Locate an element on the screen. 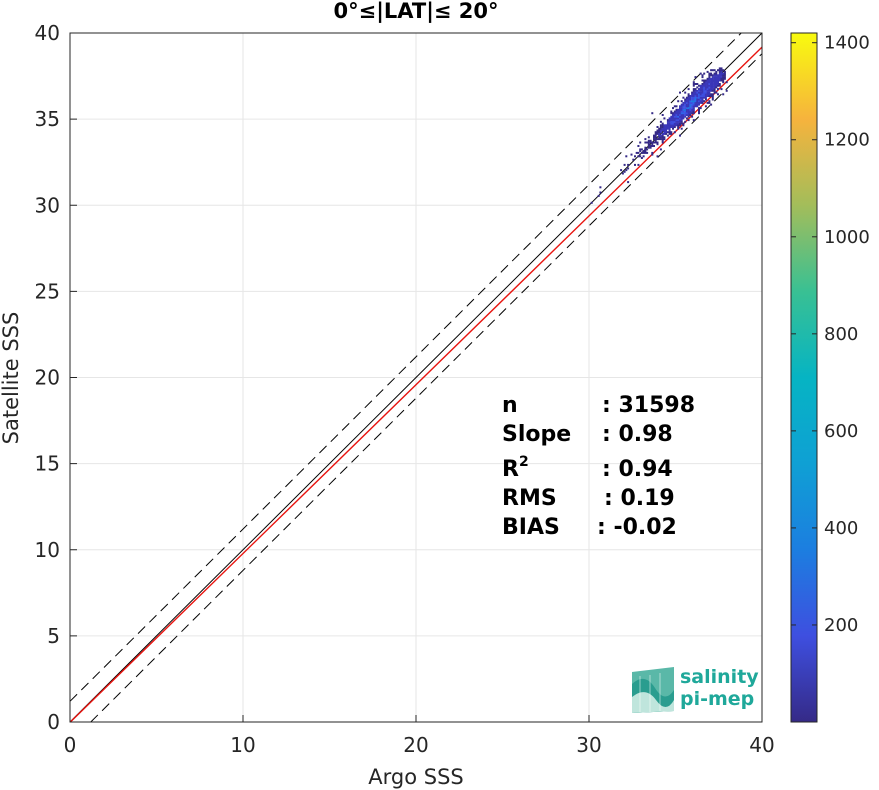 The width and height of the screenshot is (879, 790). stat-label-r: R is located at coordinates (510, 469).